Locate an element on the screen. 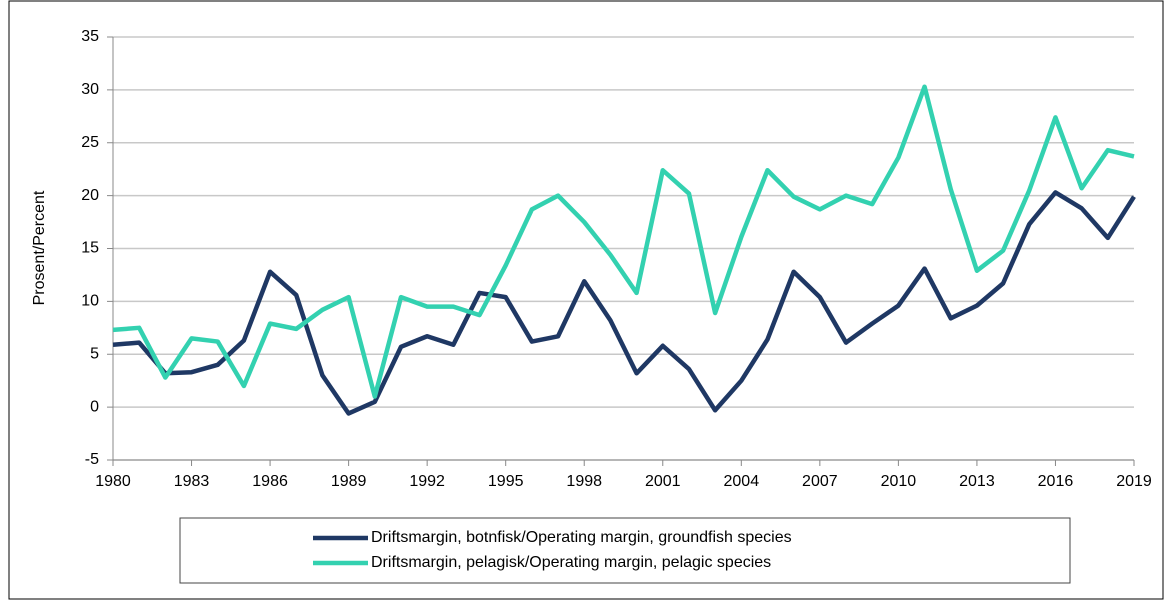  legend-box is located at coordinates (625, 550).